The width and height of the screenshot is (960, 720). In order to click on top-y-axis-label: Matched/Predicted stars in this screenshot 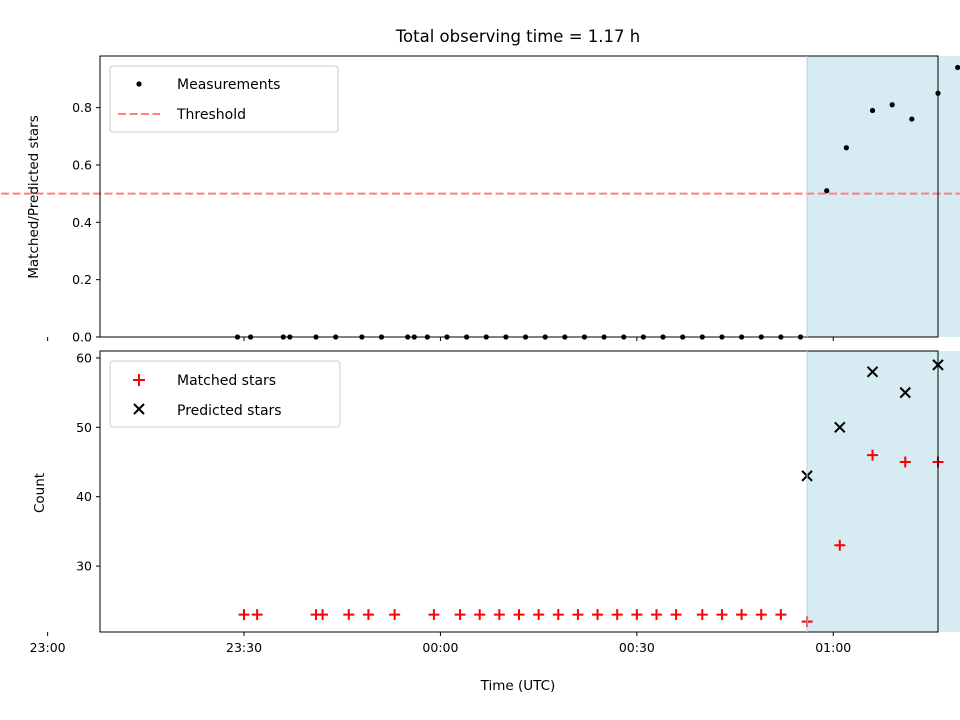, I will do `click(34, 196)`.